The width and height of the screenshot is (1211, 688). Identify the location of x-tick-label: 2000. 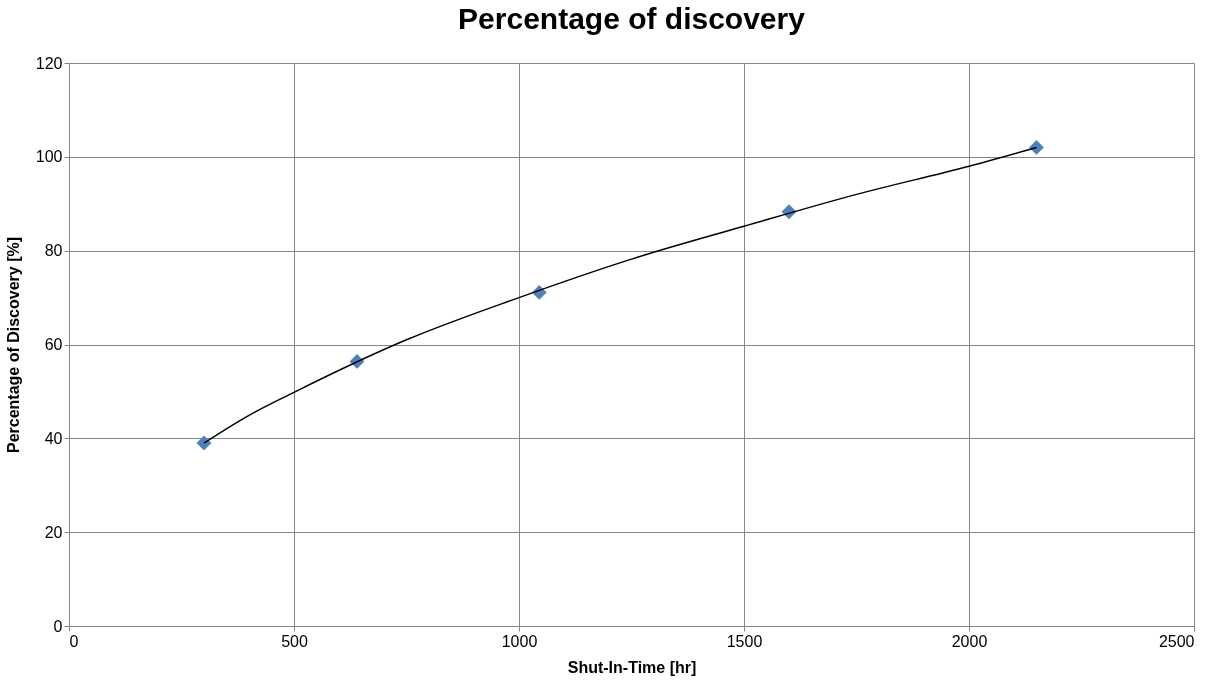
(969, 641).